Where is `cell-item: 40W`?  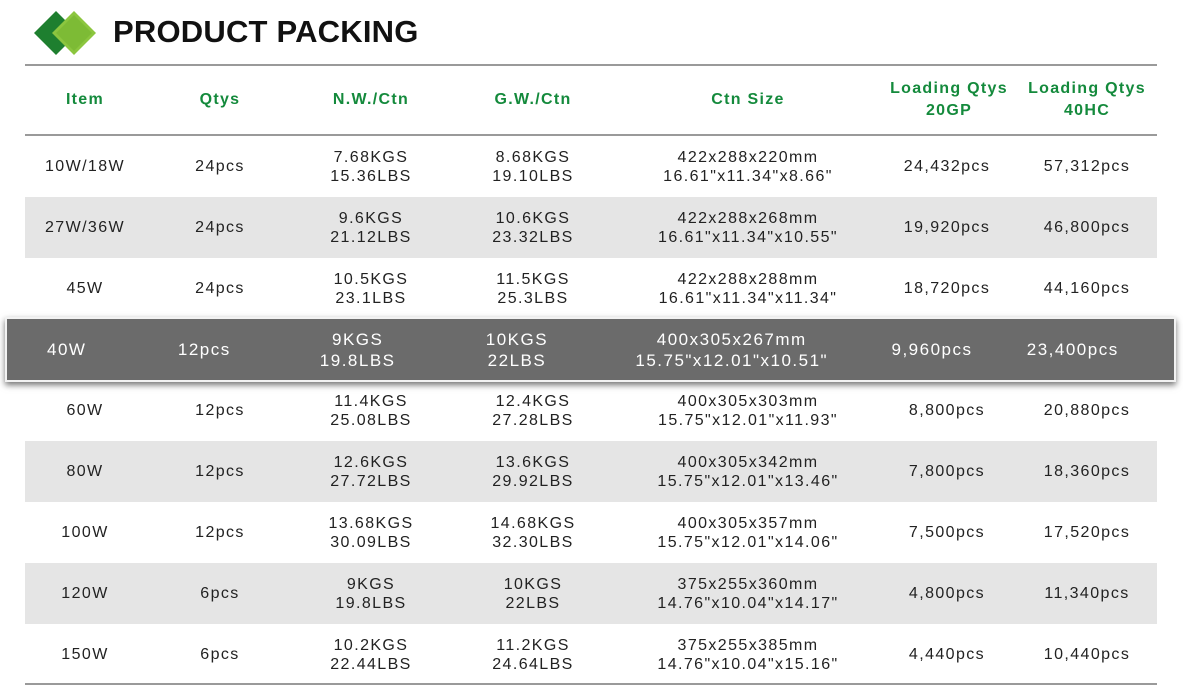 cell-item: 40W is located at coordinates (67, 349).